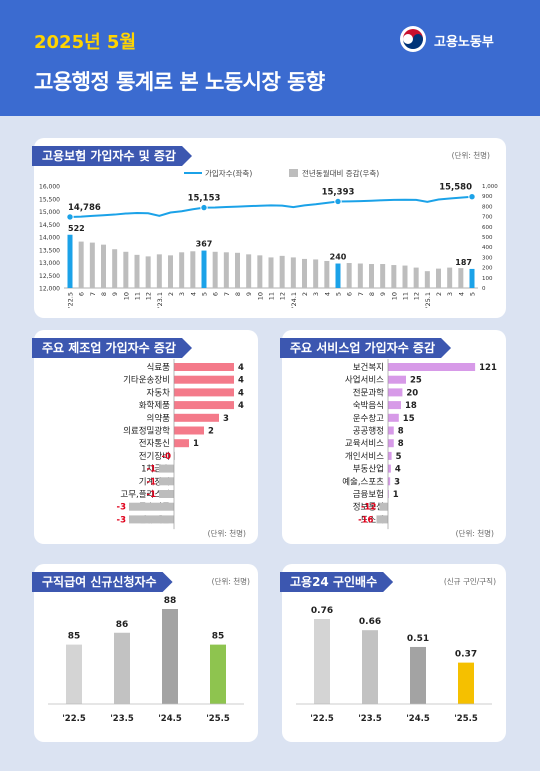 The image size is (540, 771). What do you see at coordinates (418, 639) in the screenshot?
I see `bar-value-label: 0.51` at bounding box center [418, 639].